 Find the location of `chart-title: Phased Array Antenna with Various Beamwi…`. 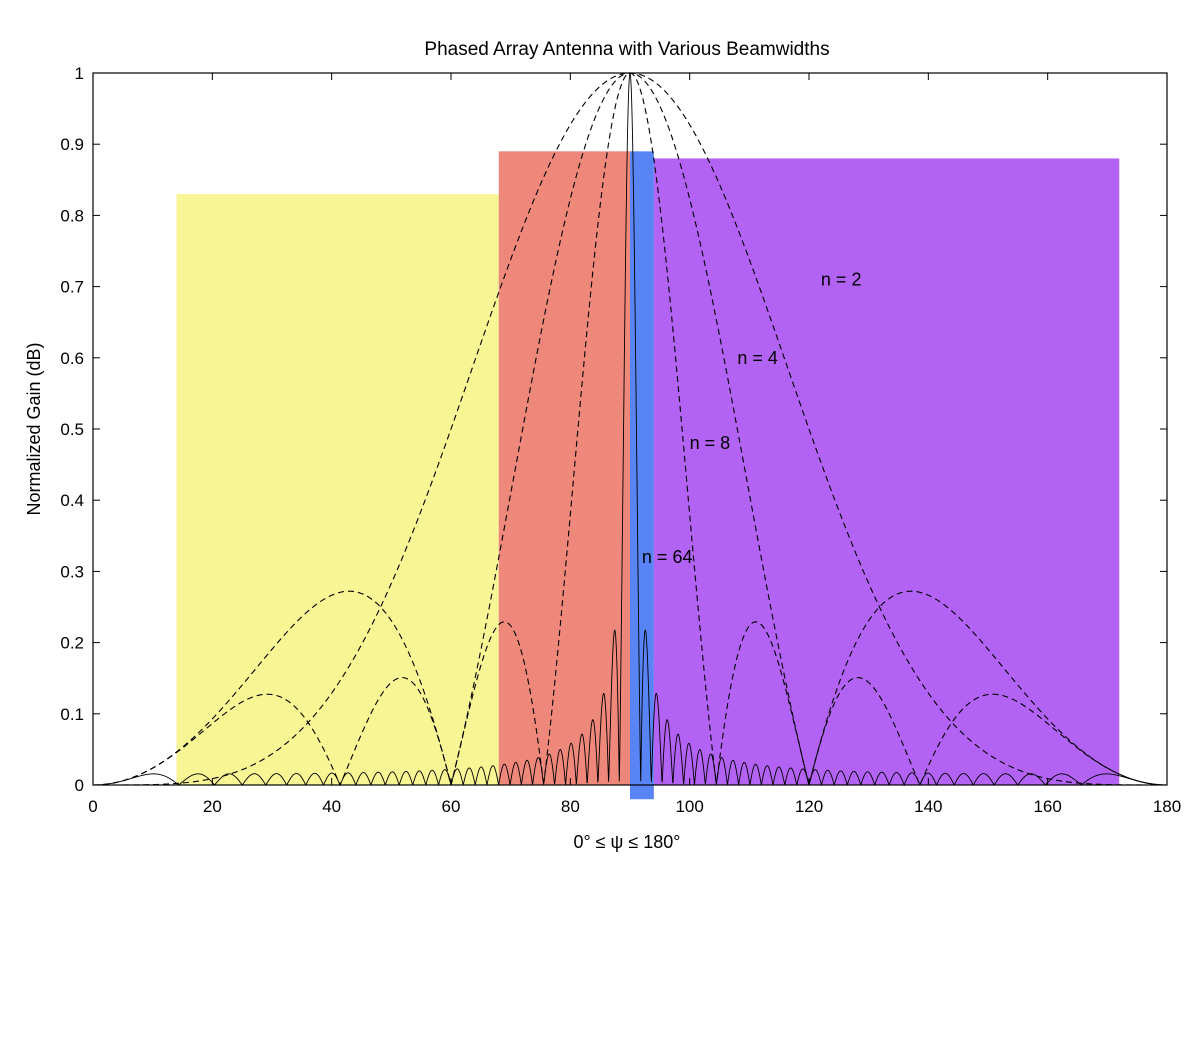

chart-title: Phased Array Antenna with Various Beamwi… is located at coordinates (626, 49).